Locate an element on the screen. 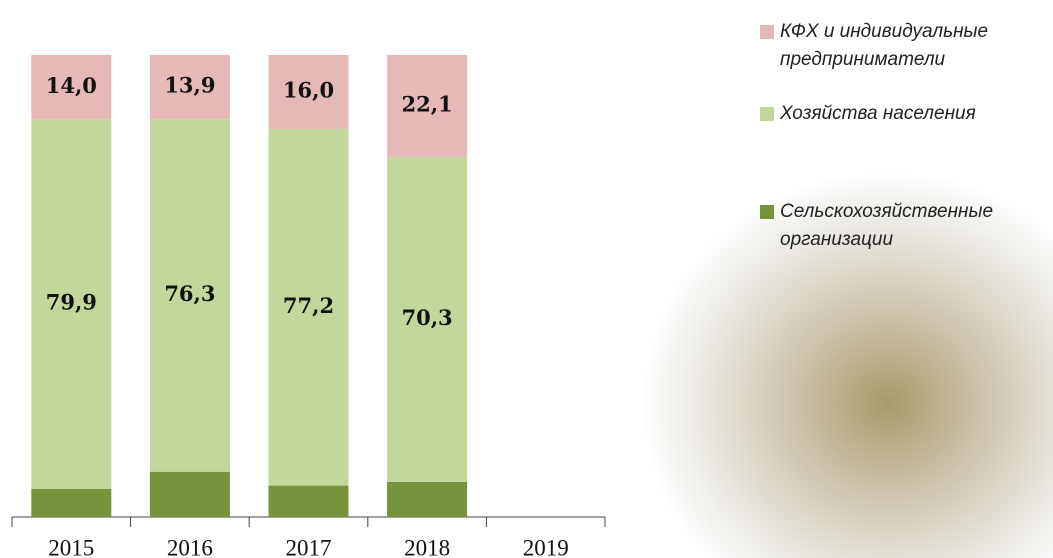 This screenshot has height=558, width=1053. data-label: 14,0 is located at coordinates (71, 85).